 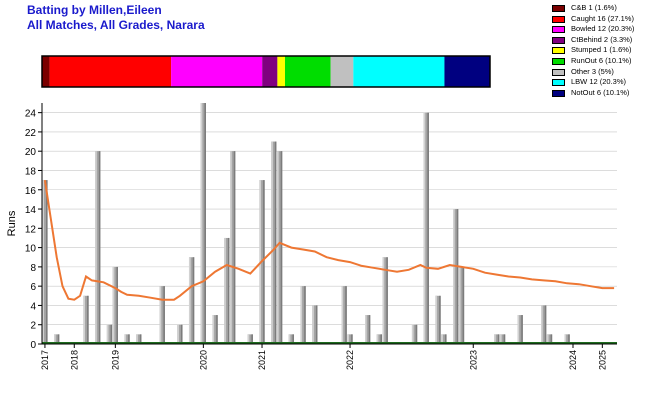 I want to click on y-tick-label: 18, so click(x=31, y=171).